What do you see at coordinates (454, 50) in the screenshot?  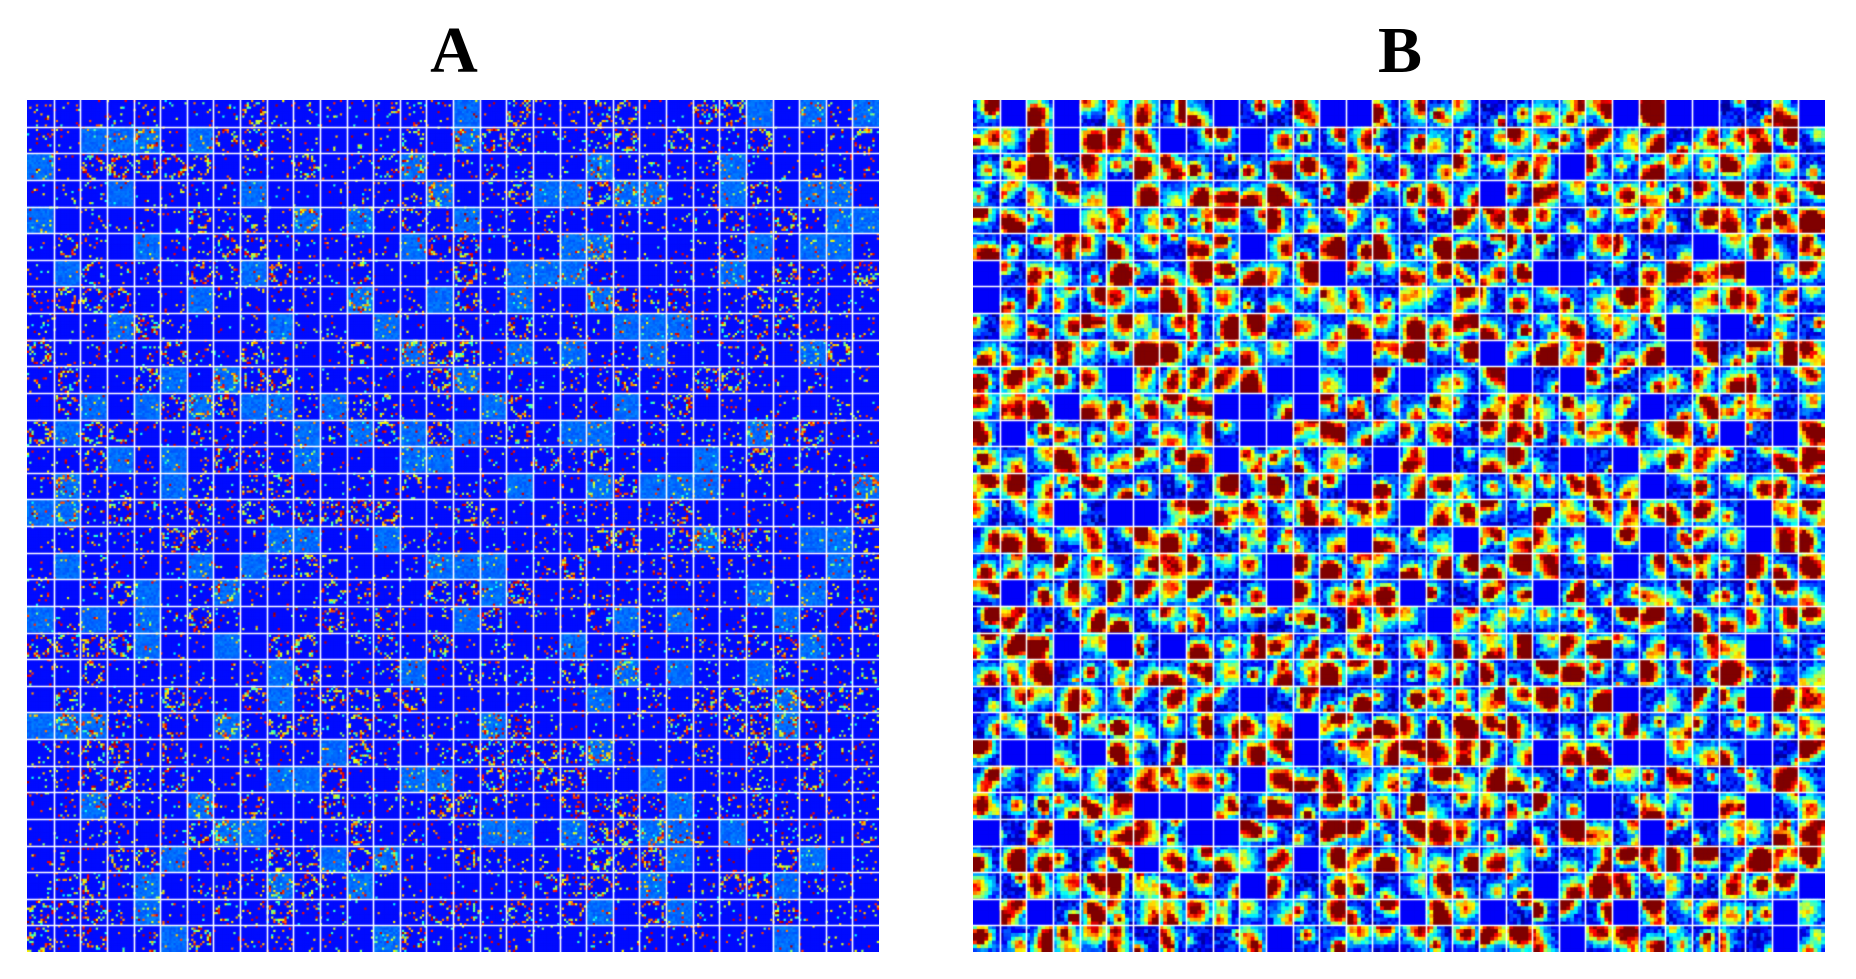 I see `panel-a-label: A` at bounding box center [454, 50].